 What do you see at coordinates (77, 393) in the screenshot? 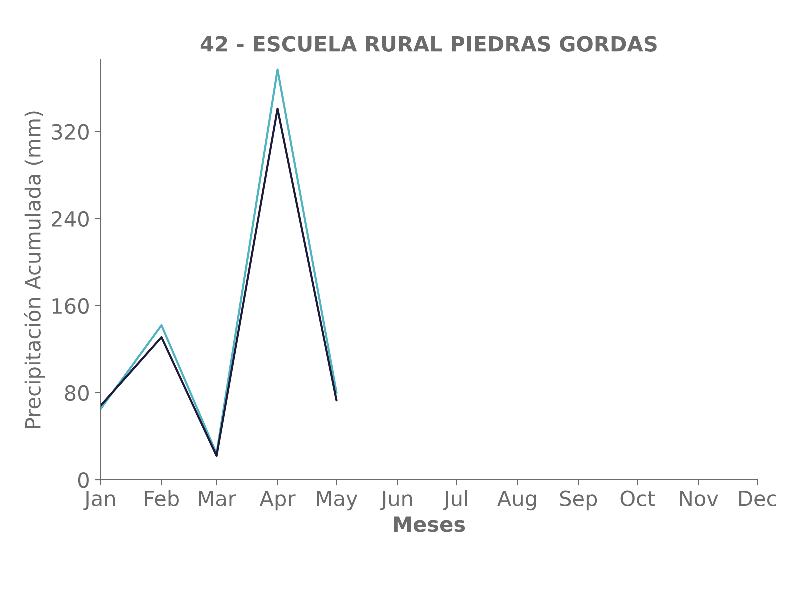
I see `y-tick-label: 80` at bounding box center [77, 393].